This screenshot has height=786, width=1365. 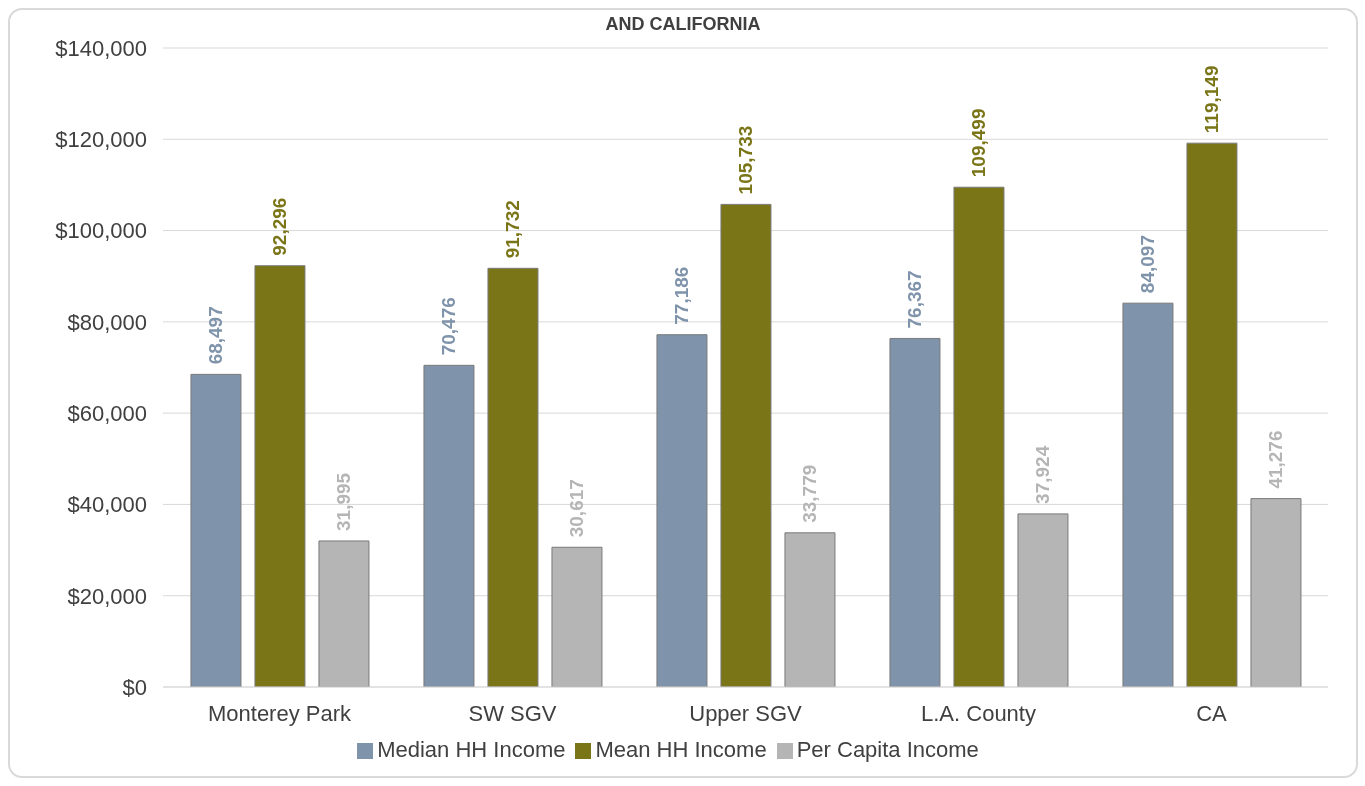 I want to click on legend-label: Median HH Income, so click(x=471, y=749).